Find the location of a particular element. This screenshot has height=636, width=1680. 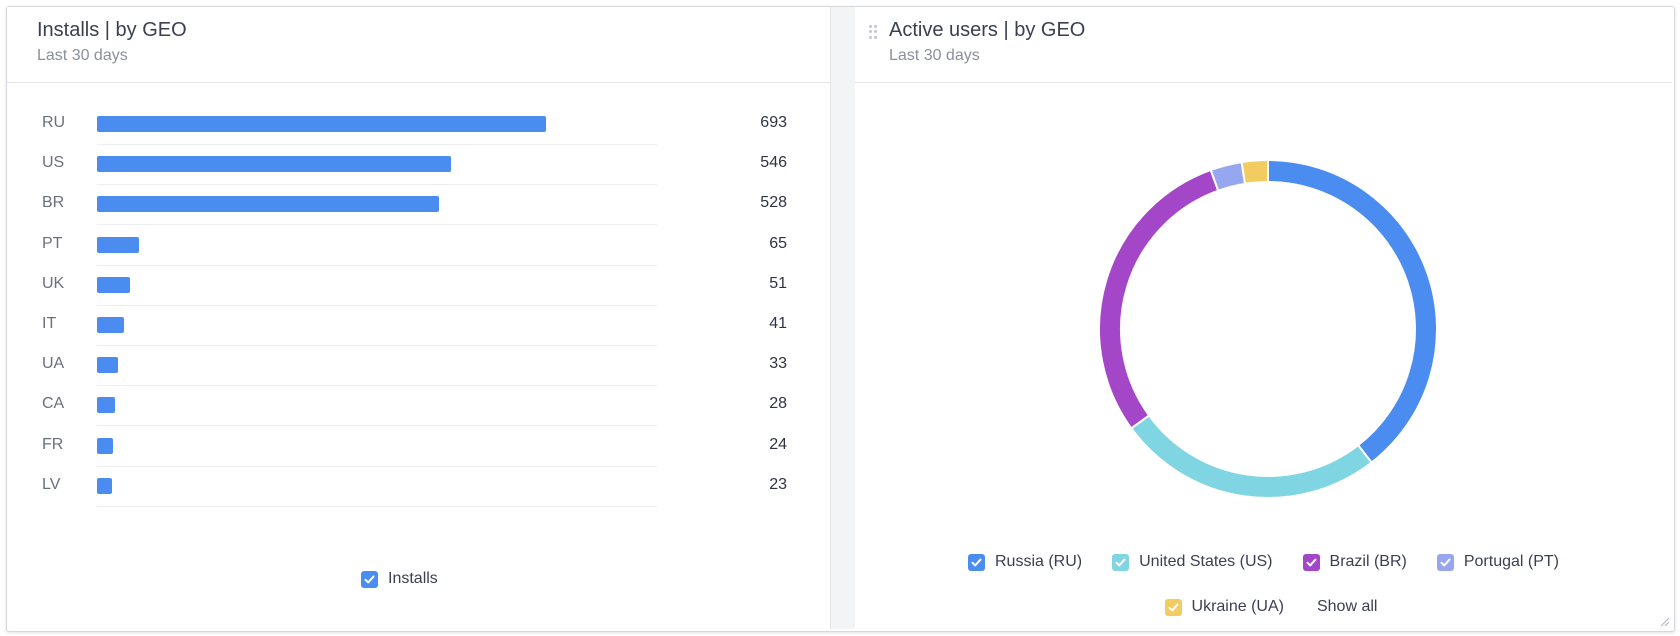

category-label: IT is located at coordinates (49, 323).